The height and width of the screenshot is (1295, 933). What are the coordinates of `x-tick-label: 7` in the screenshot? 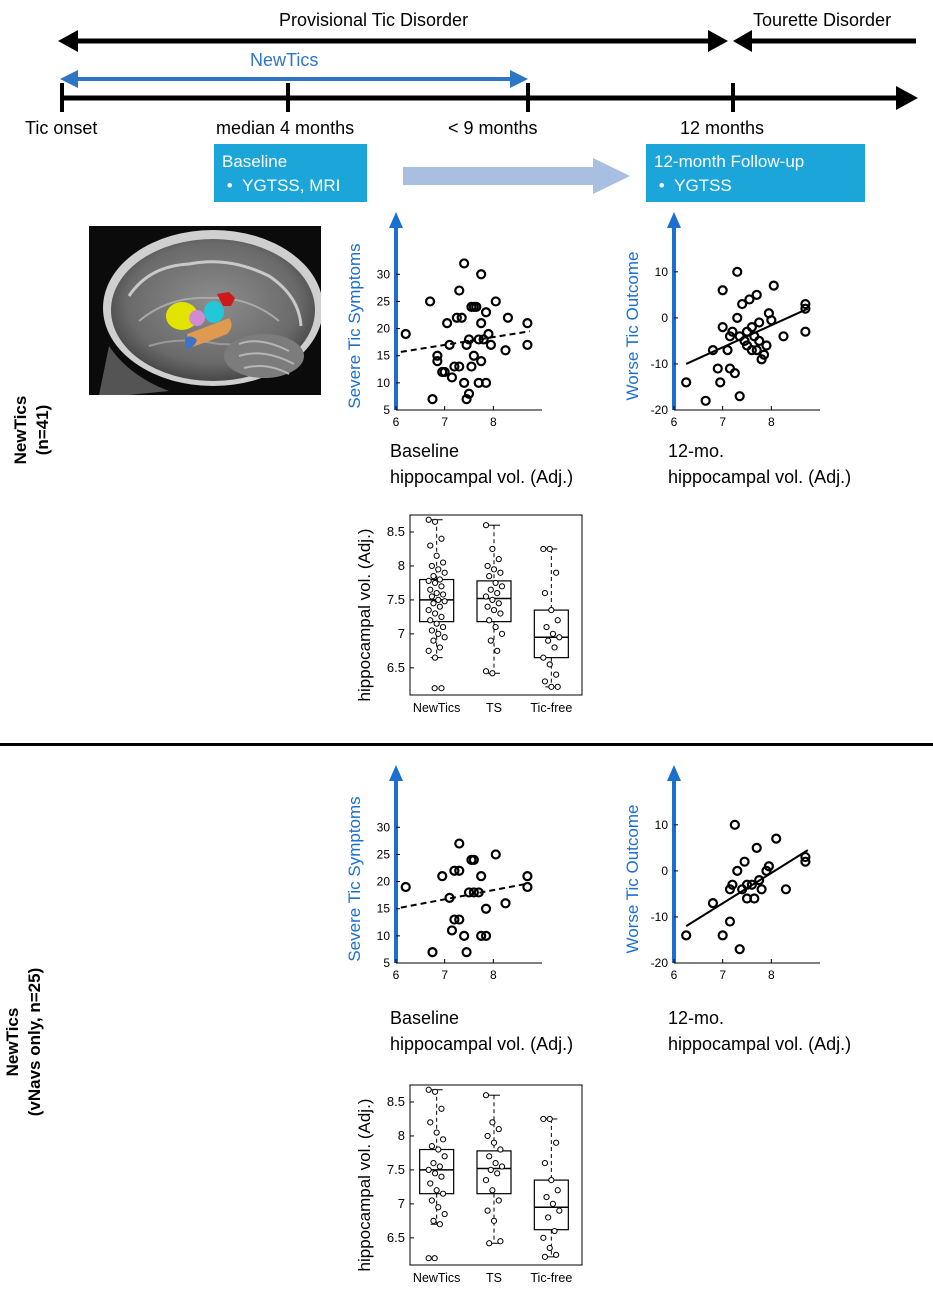 It's located at (444, 975).